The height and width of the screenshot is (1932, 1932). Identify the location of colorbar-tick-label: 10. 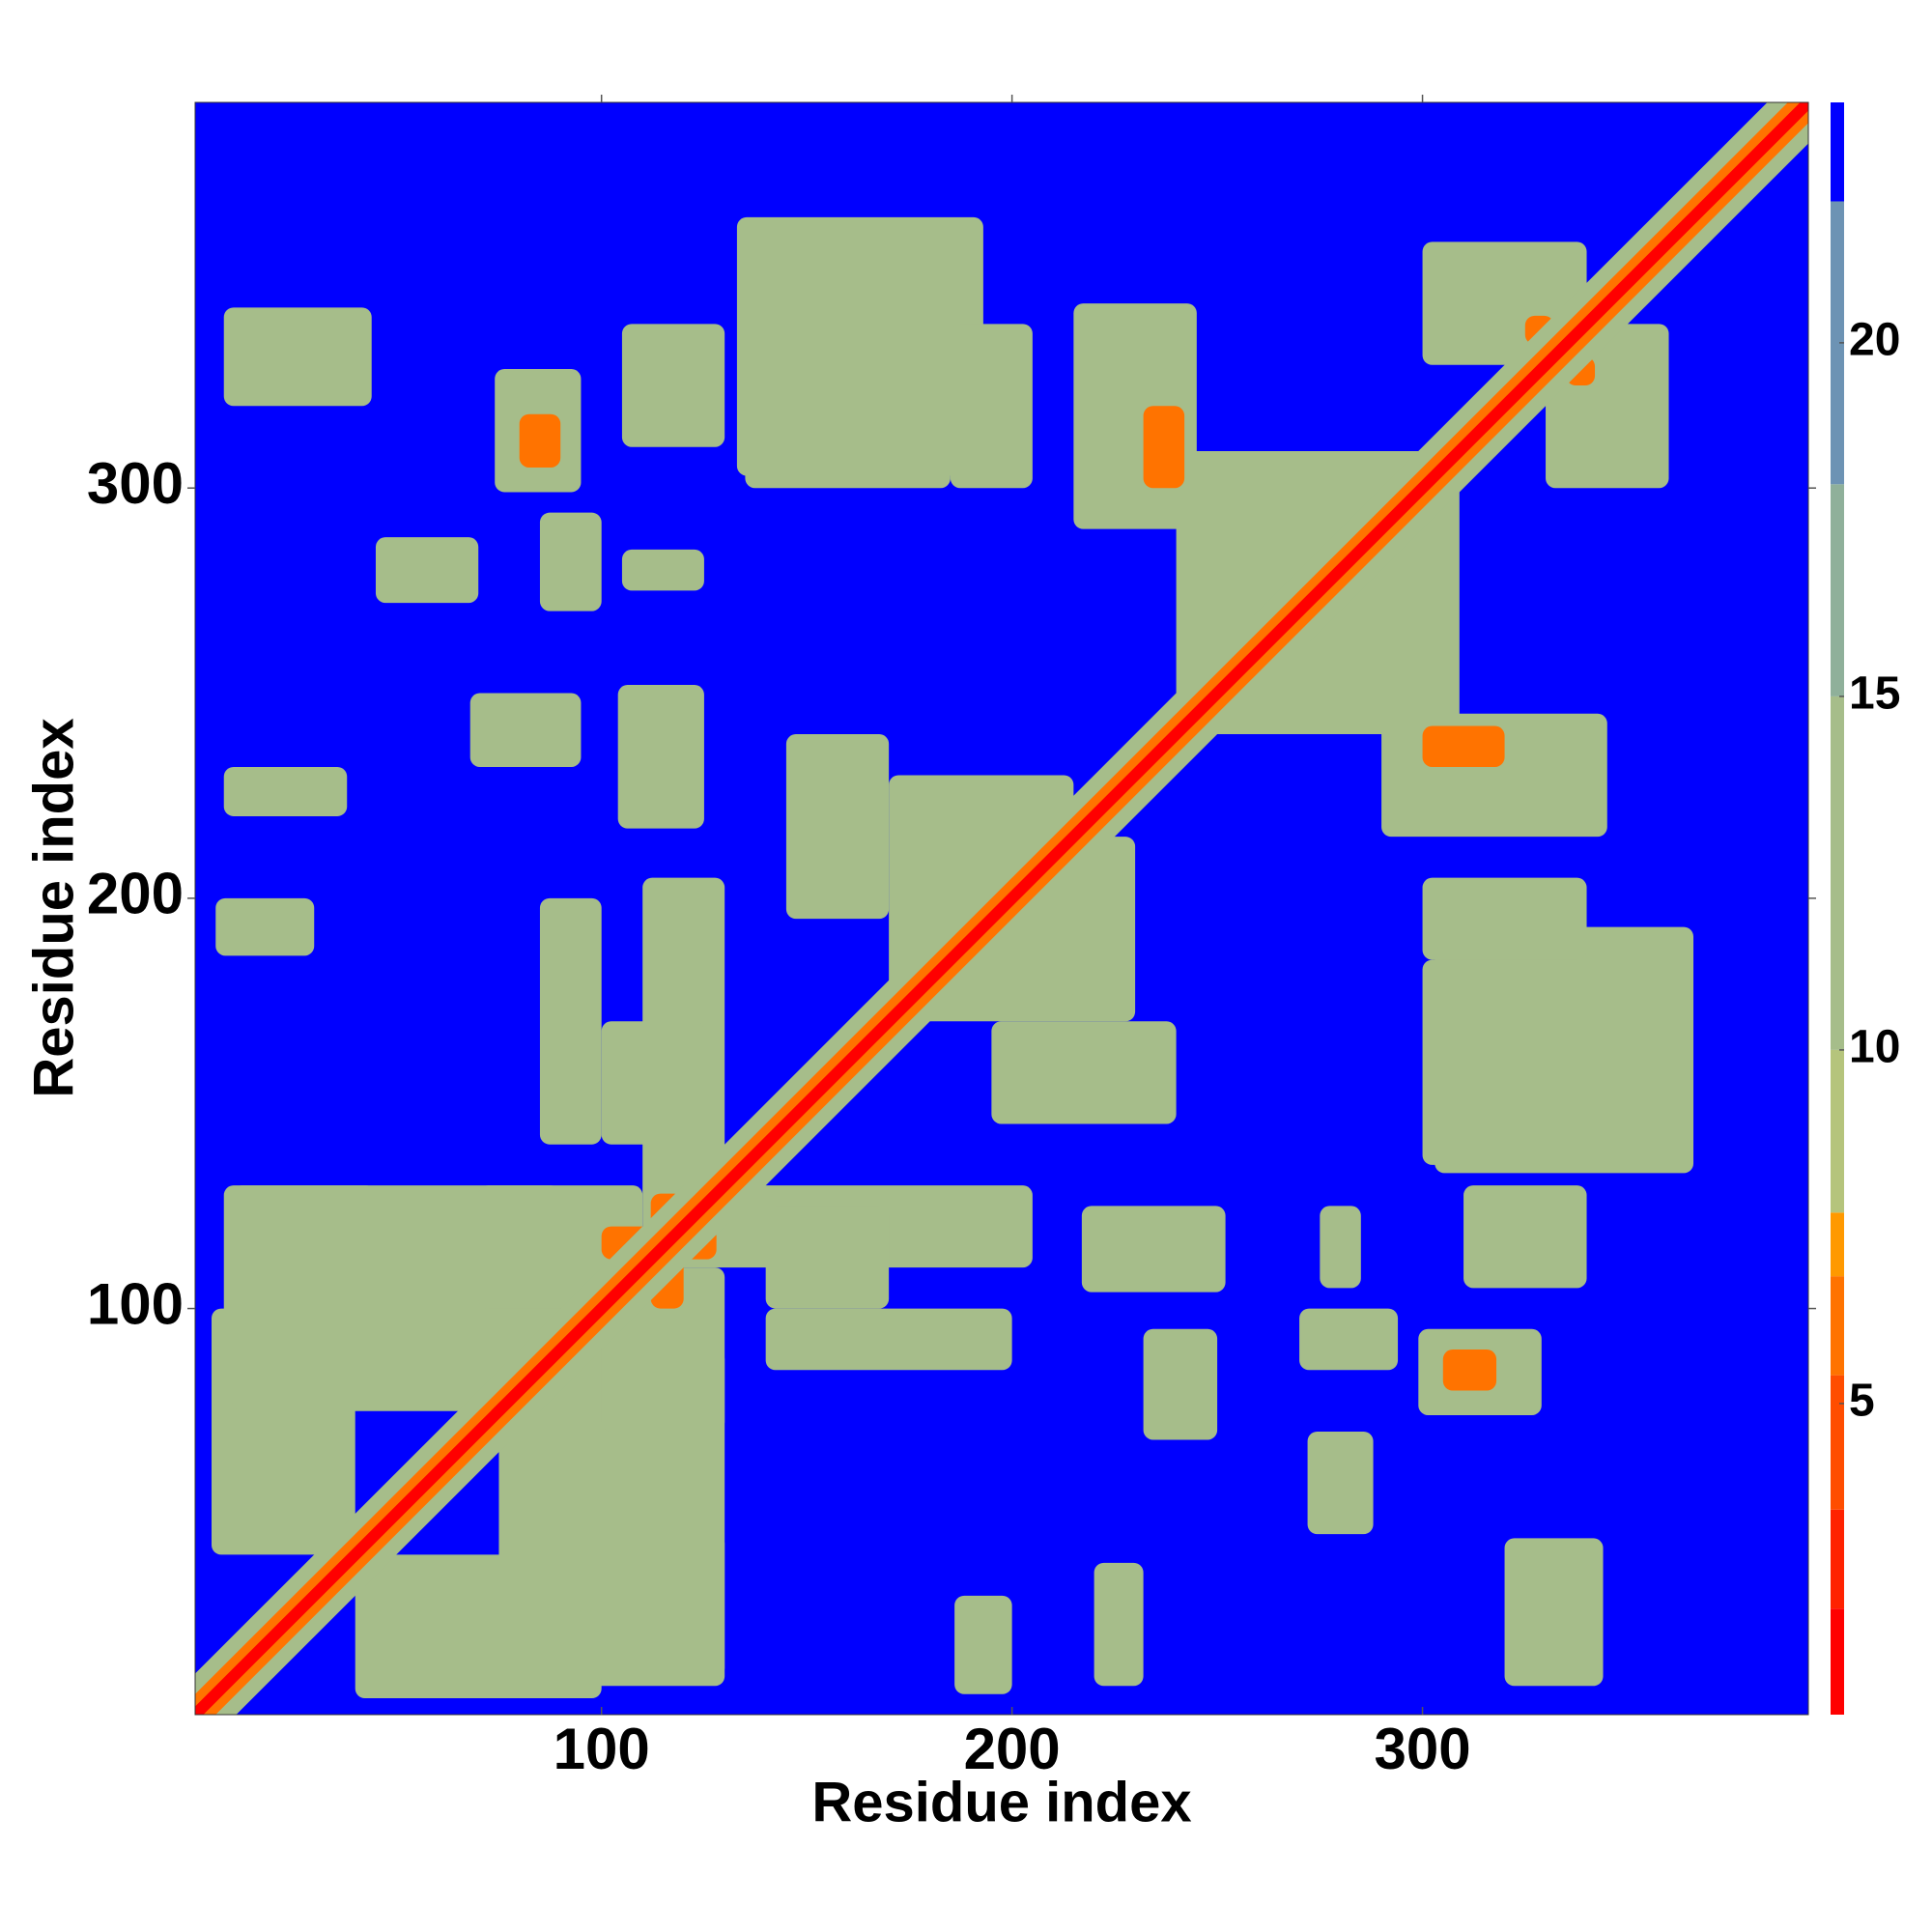
(1874, 1047).